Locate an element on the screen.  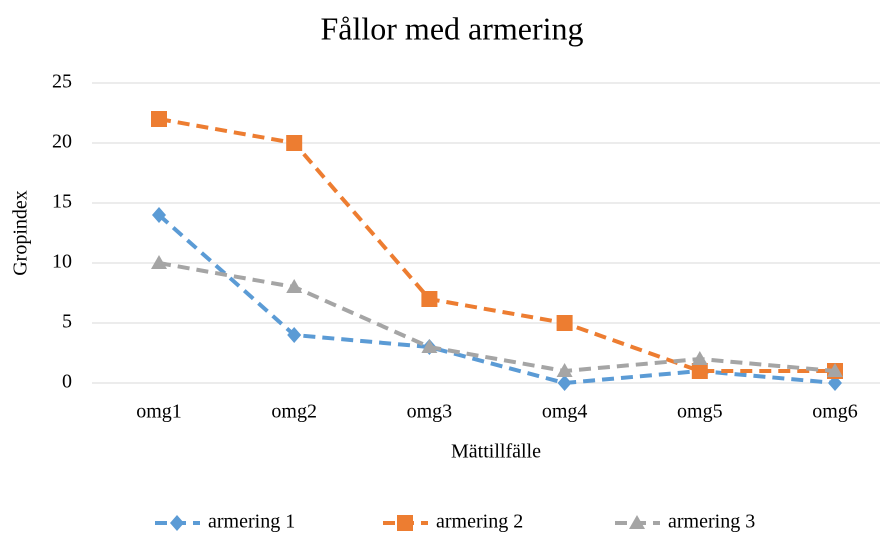
y-tick-label: 15 is located at coordinates (62, 202).